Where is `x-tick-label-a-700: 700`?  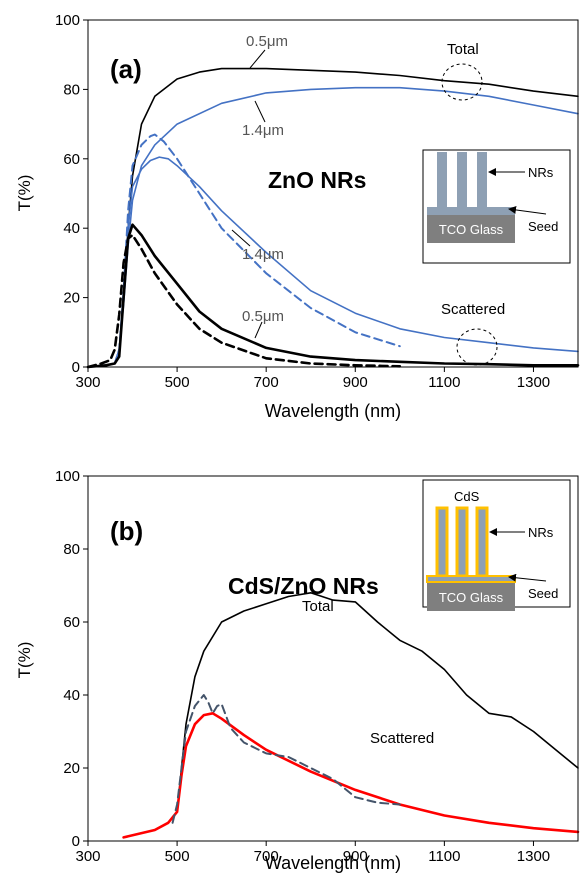 x-tick-label-a-700: 700 is located at coordinates (266, 382).